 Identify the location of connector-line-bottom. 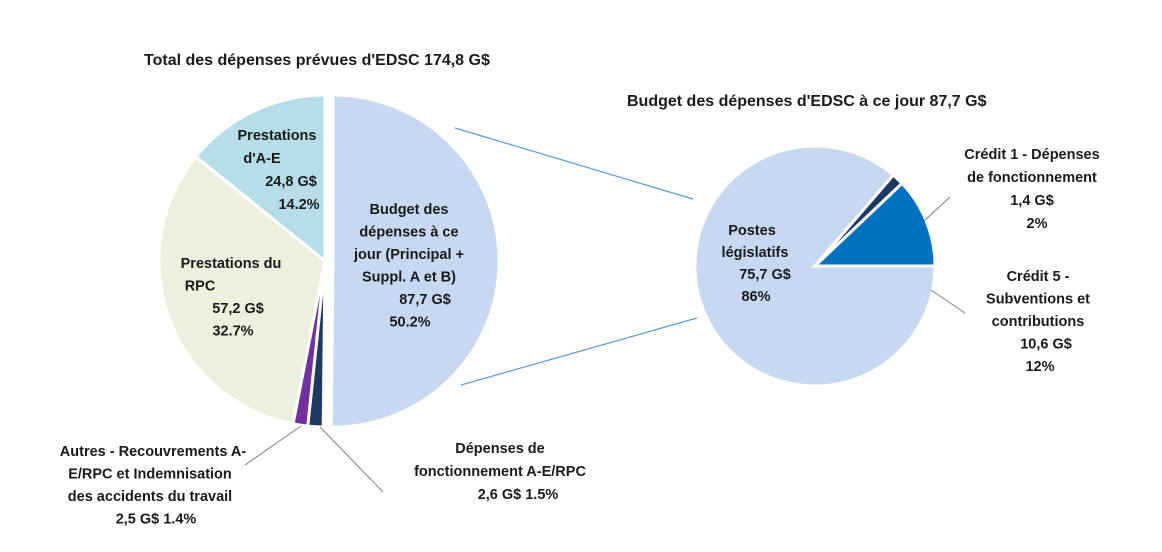
(579, 351).